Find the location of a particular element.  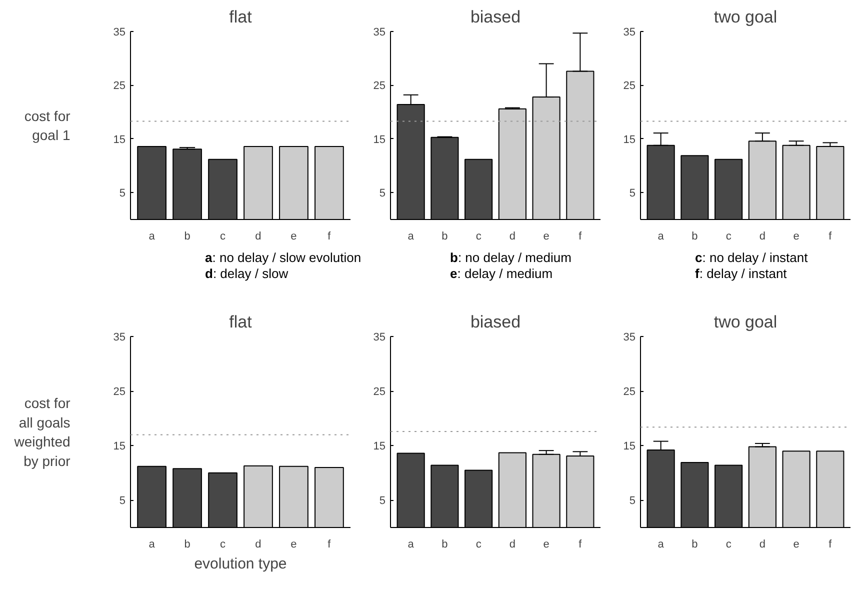

text: f: delay / instant is located at coordinates (741, 274).